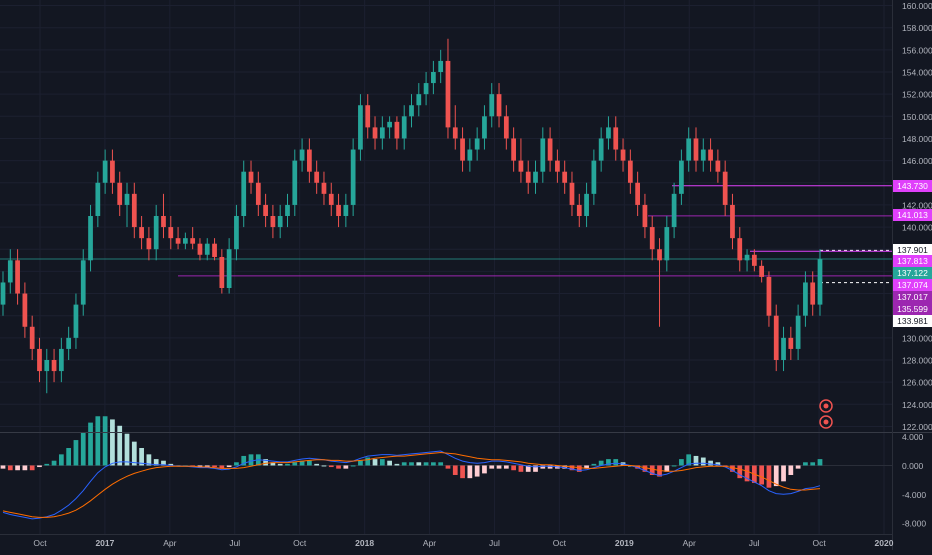 This screenshot has height=555, width=932. I want to click on price-label-text: 133.981, so click(912, 321).